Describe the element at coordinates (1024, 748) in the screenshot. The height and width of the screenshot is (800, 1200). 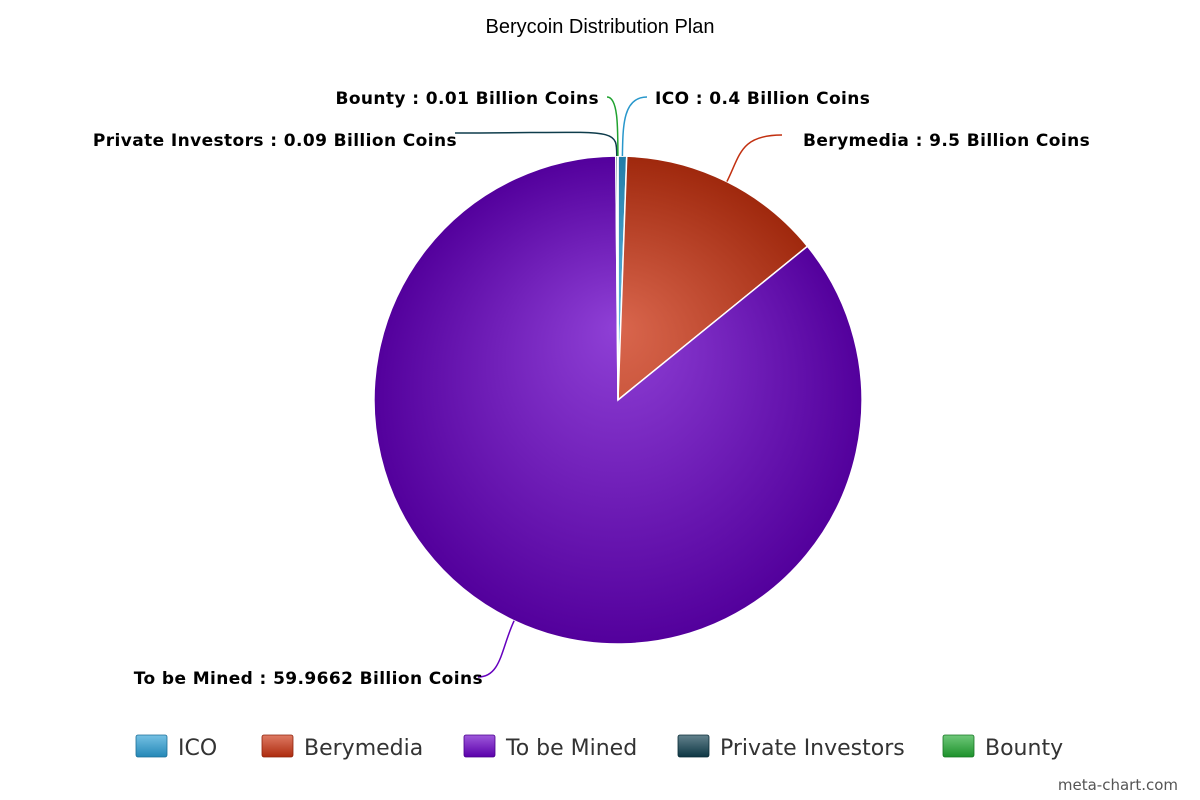
I see `legend-label-bounty: Bounty` at that location.